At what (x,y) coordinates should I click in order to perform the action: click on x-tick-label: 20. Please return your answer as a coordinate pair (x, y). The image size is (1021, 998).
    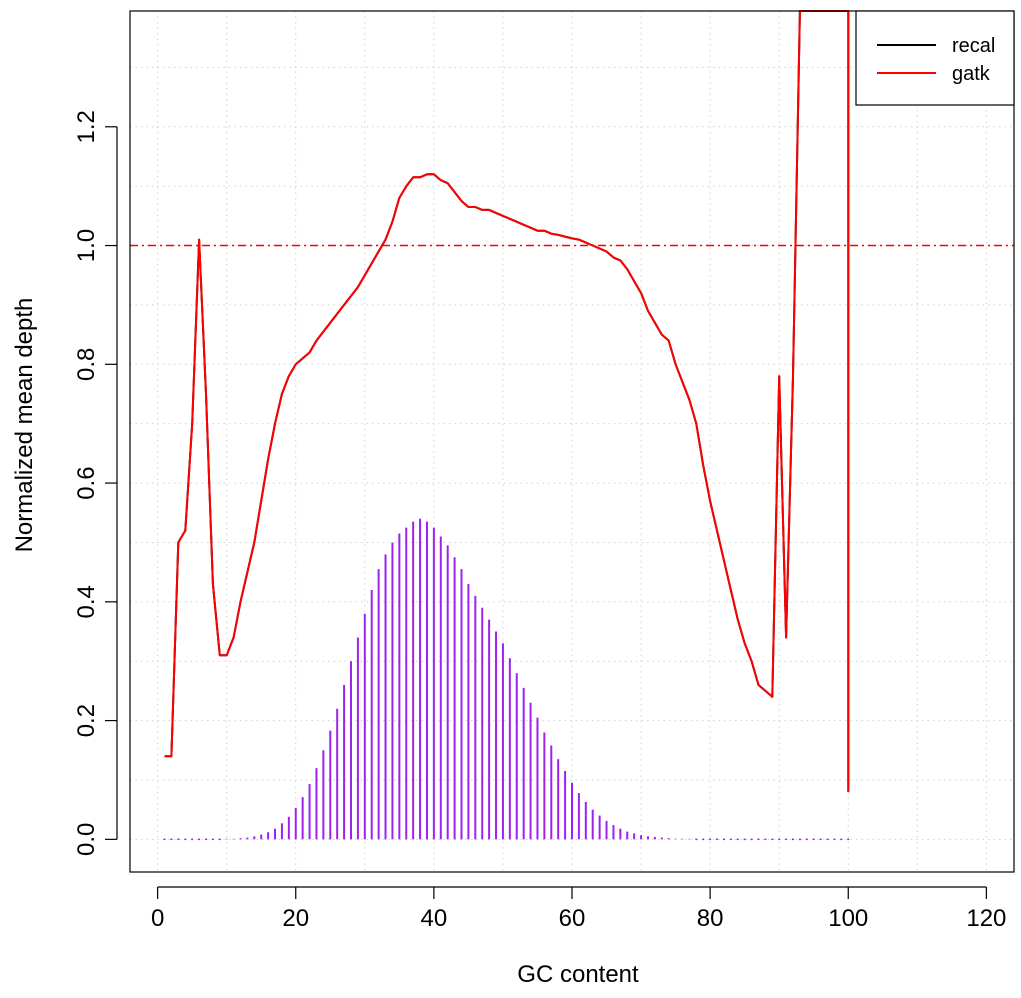
    Looking at the image, I should click on (295, 918).